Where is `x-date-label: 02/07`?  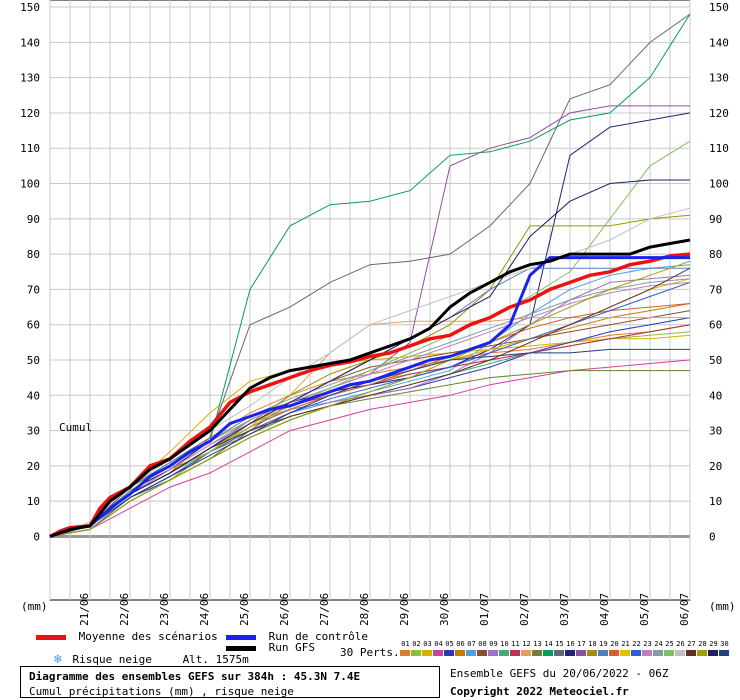
x-date-label: 02/07 is located at coordinates (524, 609).